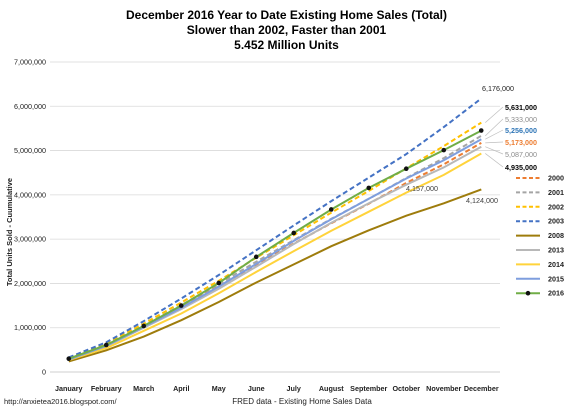 Image resolution: width=573 pixels, height=416 pixels. What do you see at coordinates (498, 88) in the screenshot?
I see `annotation-label: 6,176,000` at bounding box center [498, 88].